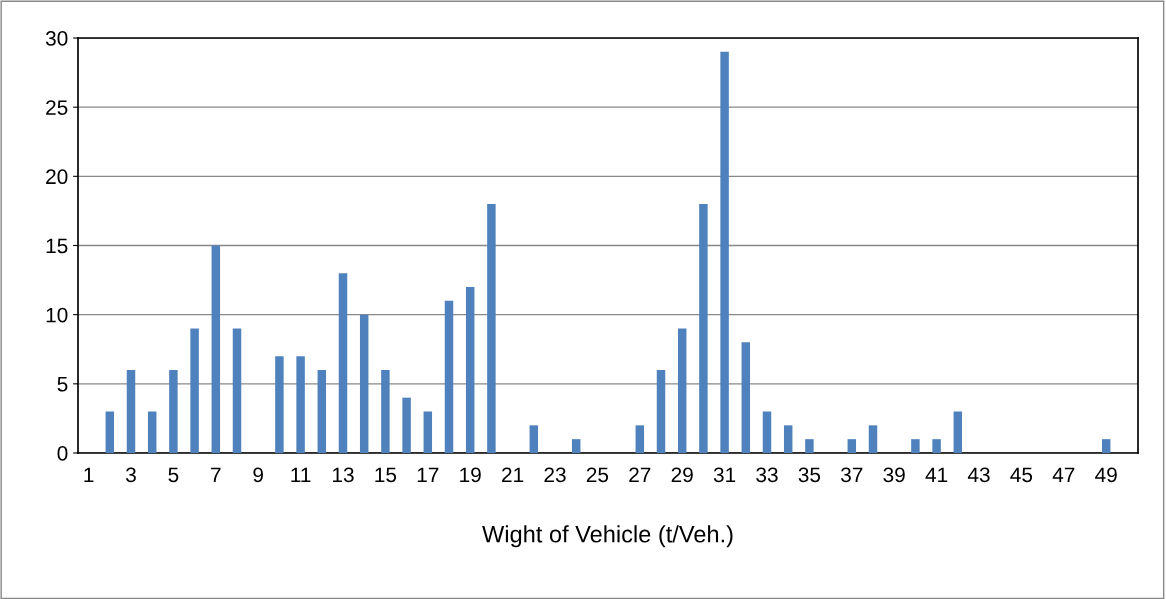 The width and height of the screenshot is (1166, 599). I want to click on x-tick-label: 25, so click(597, 475).